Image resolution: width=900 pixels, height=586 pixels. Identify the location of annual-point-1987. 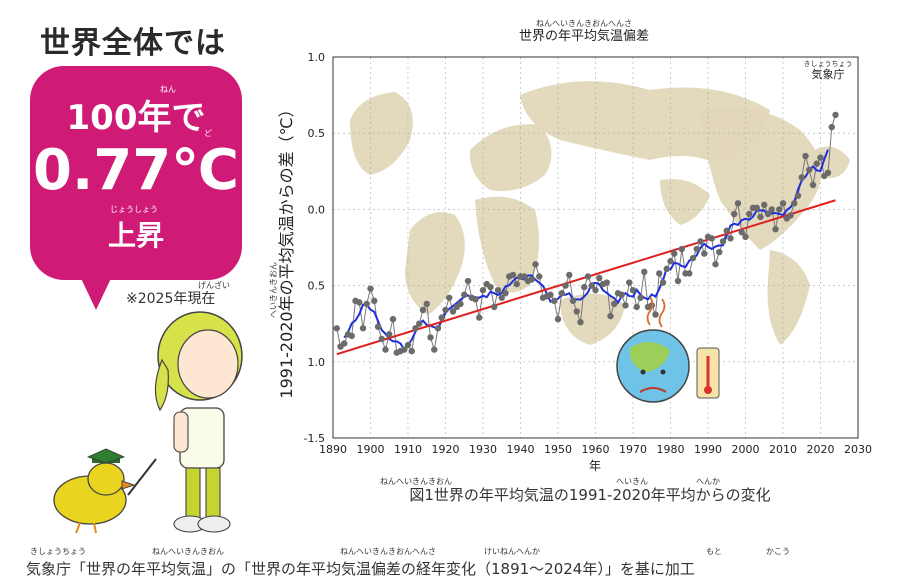
(696, 249).